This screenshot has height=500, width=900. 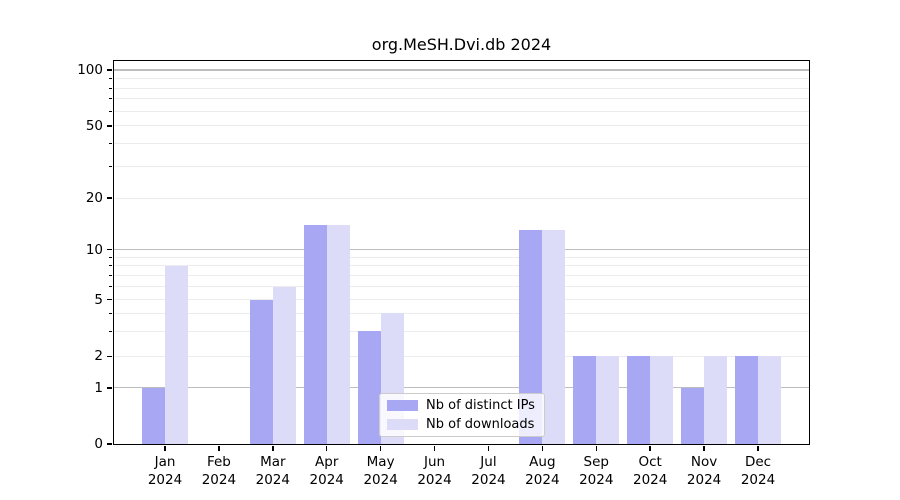 I want to click on legend-label-downloads: Nb of downloads, so click(x=480, y=424).